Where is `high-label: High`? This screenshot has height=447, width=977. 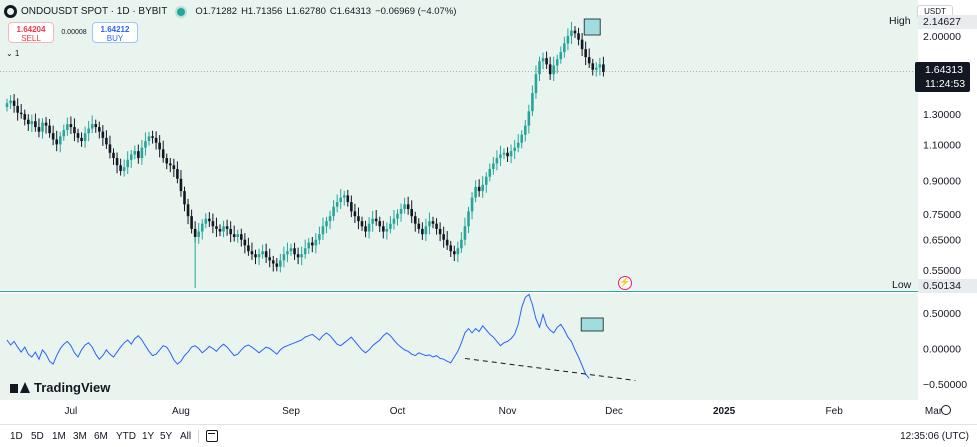
high-label: High is located at coordinates (900, 21).